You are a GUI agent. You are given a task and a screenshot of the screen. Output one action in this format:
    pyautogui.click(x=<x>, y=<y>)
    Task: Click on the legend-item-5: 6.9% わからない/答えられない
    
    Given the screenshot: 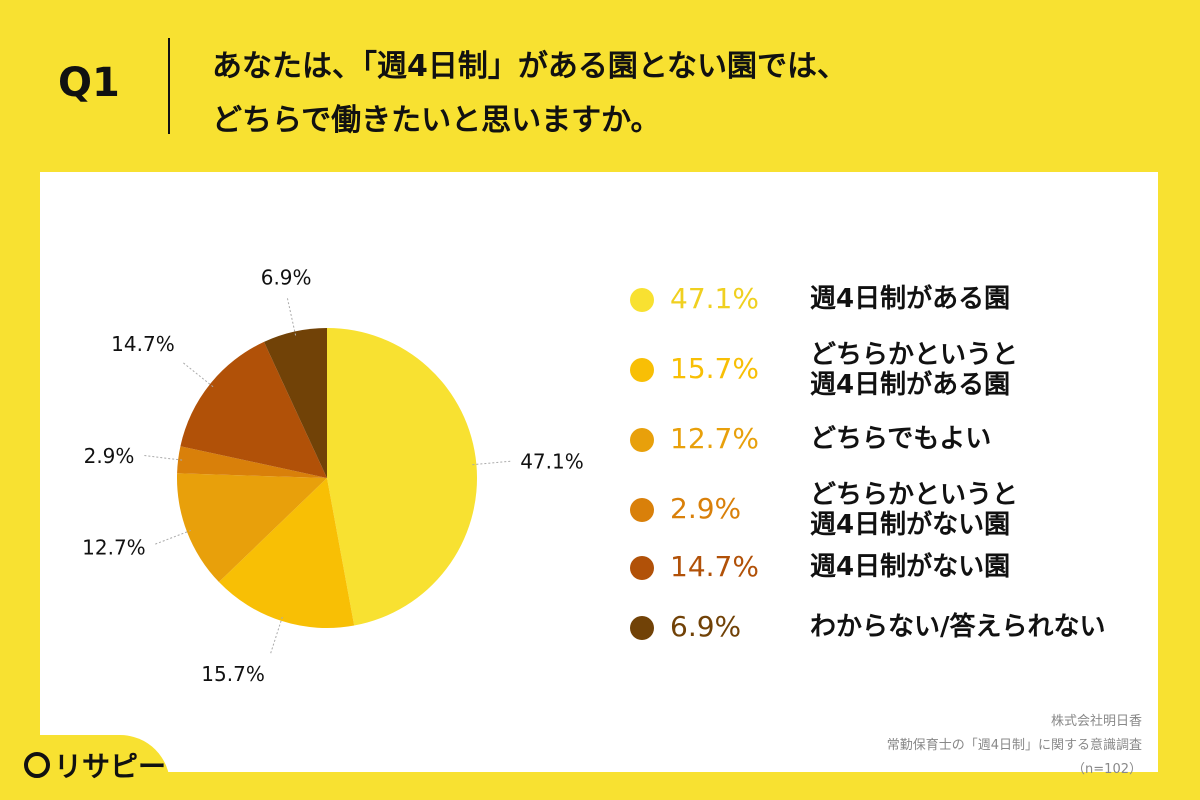 What is the action you would take?
    pyautogui.click(x=900, y=628)
    